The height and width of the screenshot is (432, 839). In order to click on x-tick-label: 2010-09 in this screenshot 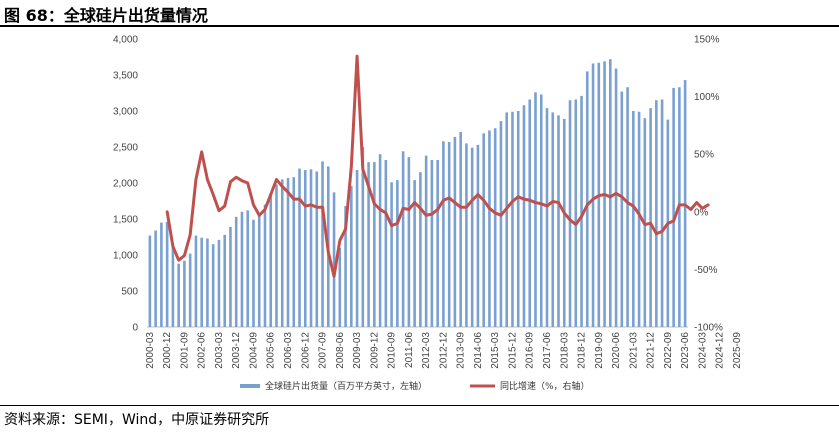, I will do `click(392, 350)`.